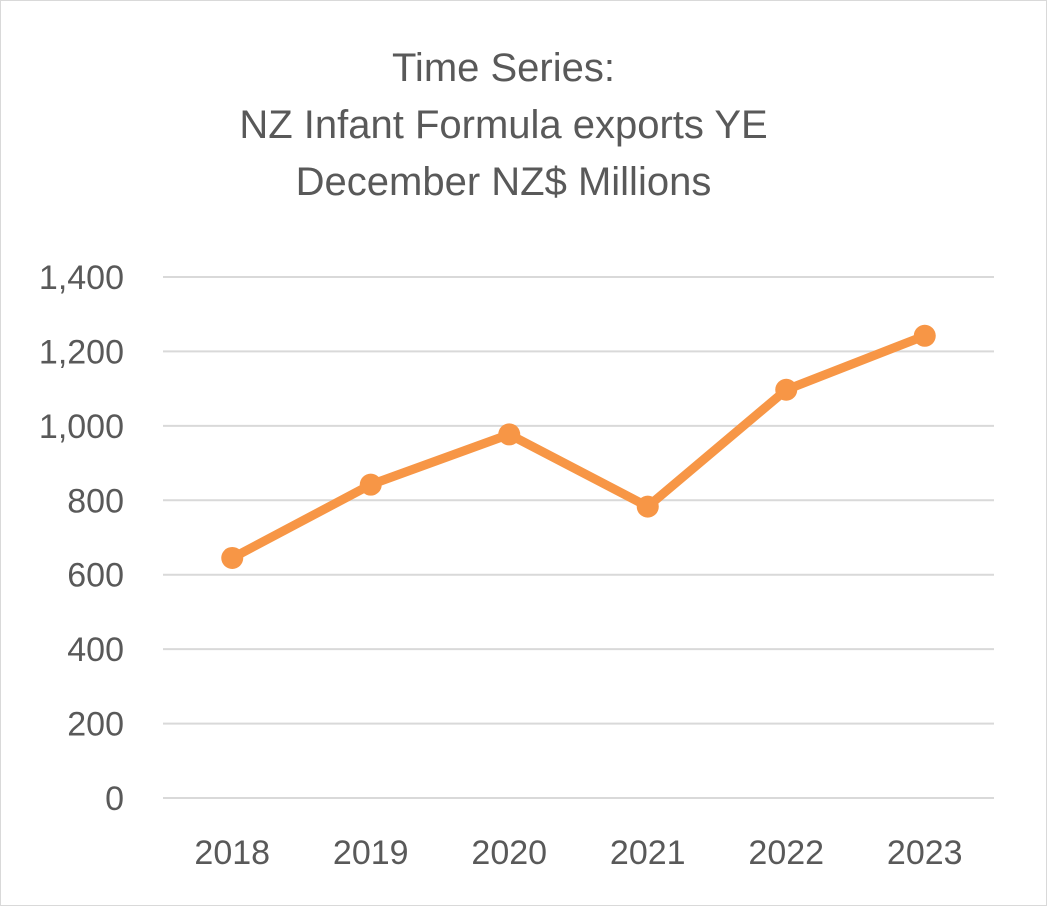 The image size is (1047, 906). Describe the element at coordinates (81, 352) in the screenshot. I see `y-tick-label: 1,200` at that location.